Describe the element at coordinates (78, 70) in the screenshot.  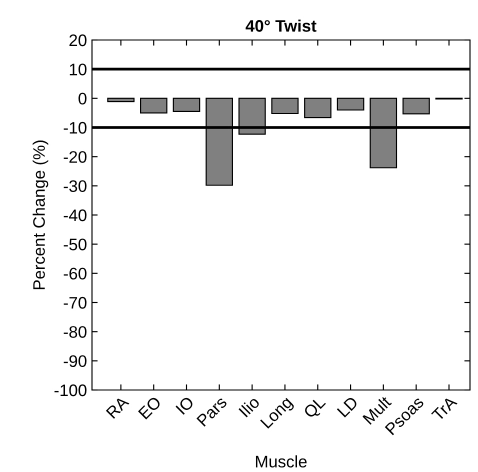
I see `y-tick-label: 10` at that location.